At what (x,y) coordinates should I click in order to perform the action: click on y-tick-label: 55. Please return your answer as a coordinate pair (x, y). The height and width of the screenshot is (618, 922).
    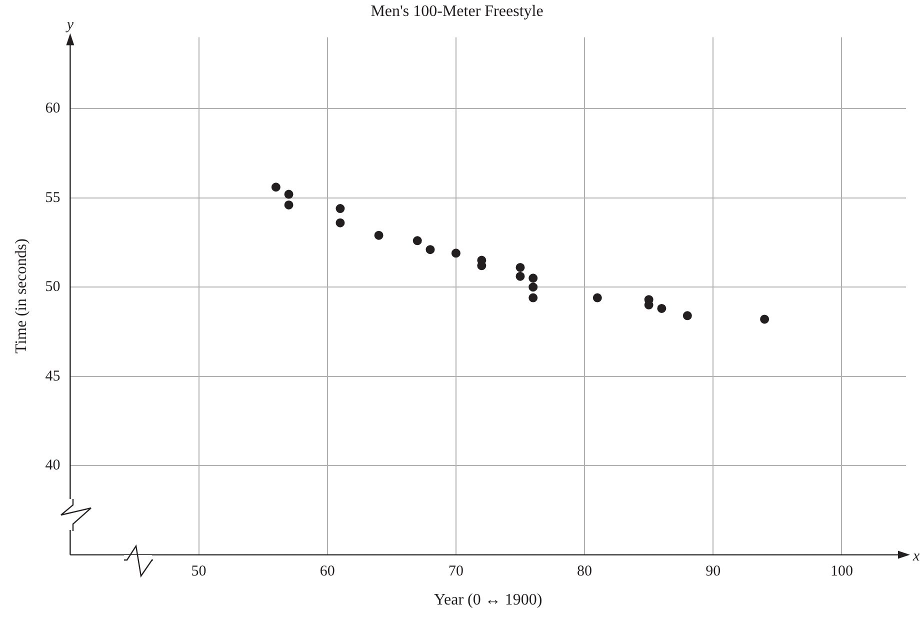
    Looking at the image, I should click on (52, 198).